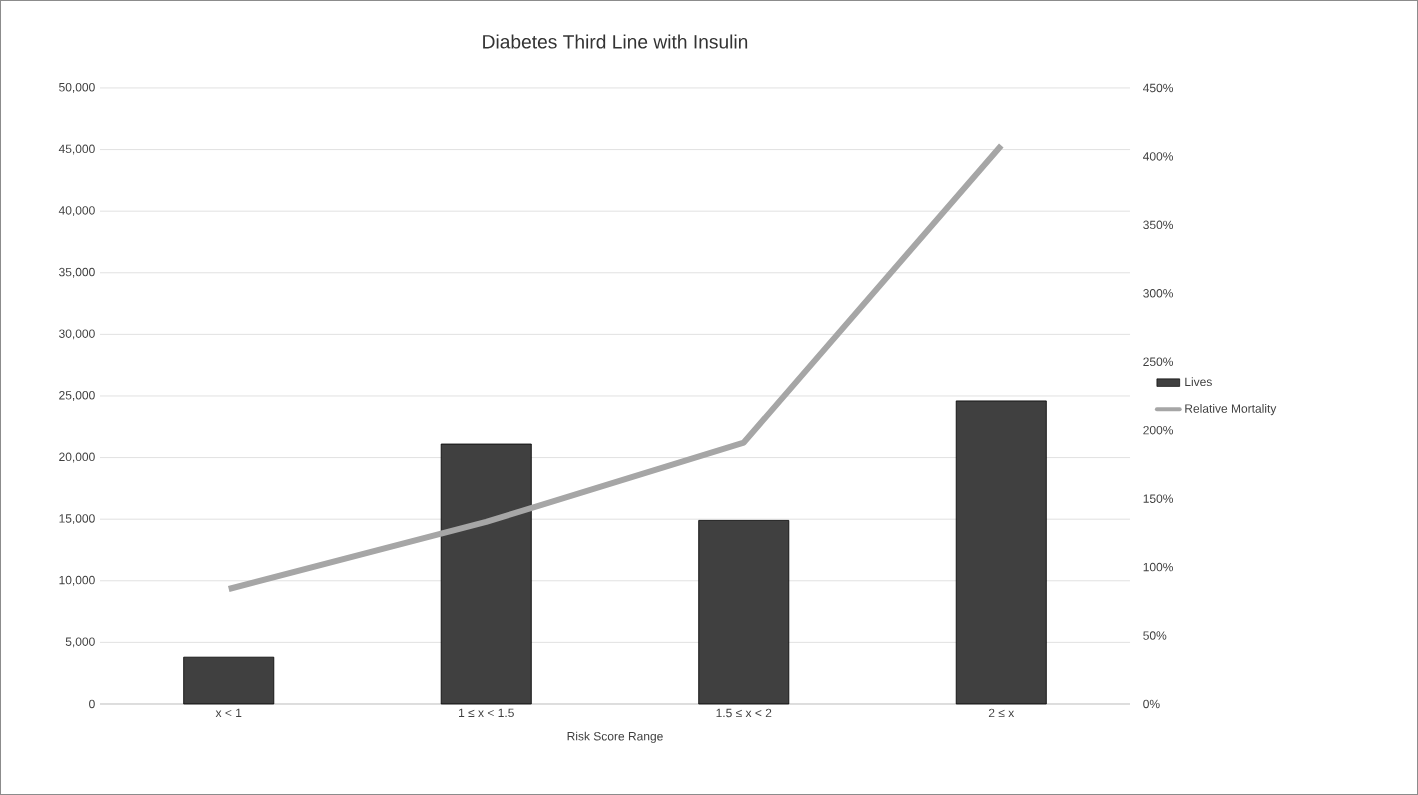  Describe the element at coordinates (1158, 567) in the screenshot. I see `y2-tick-label: 100%` at that location.